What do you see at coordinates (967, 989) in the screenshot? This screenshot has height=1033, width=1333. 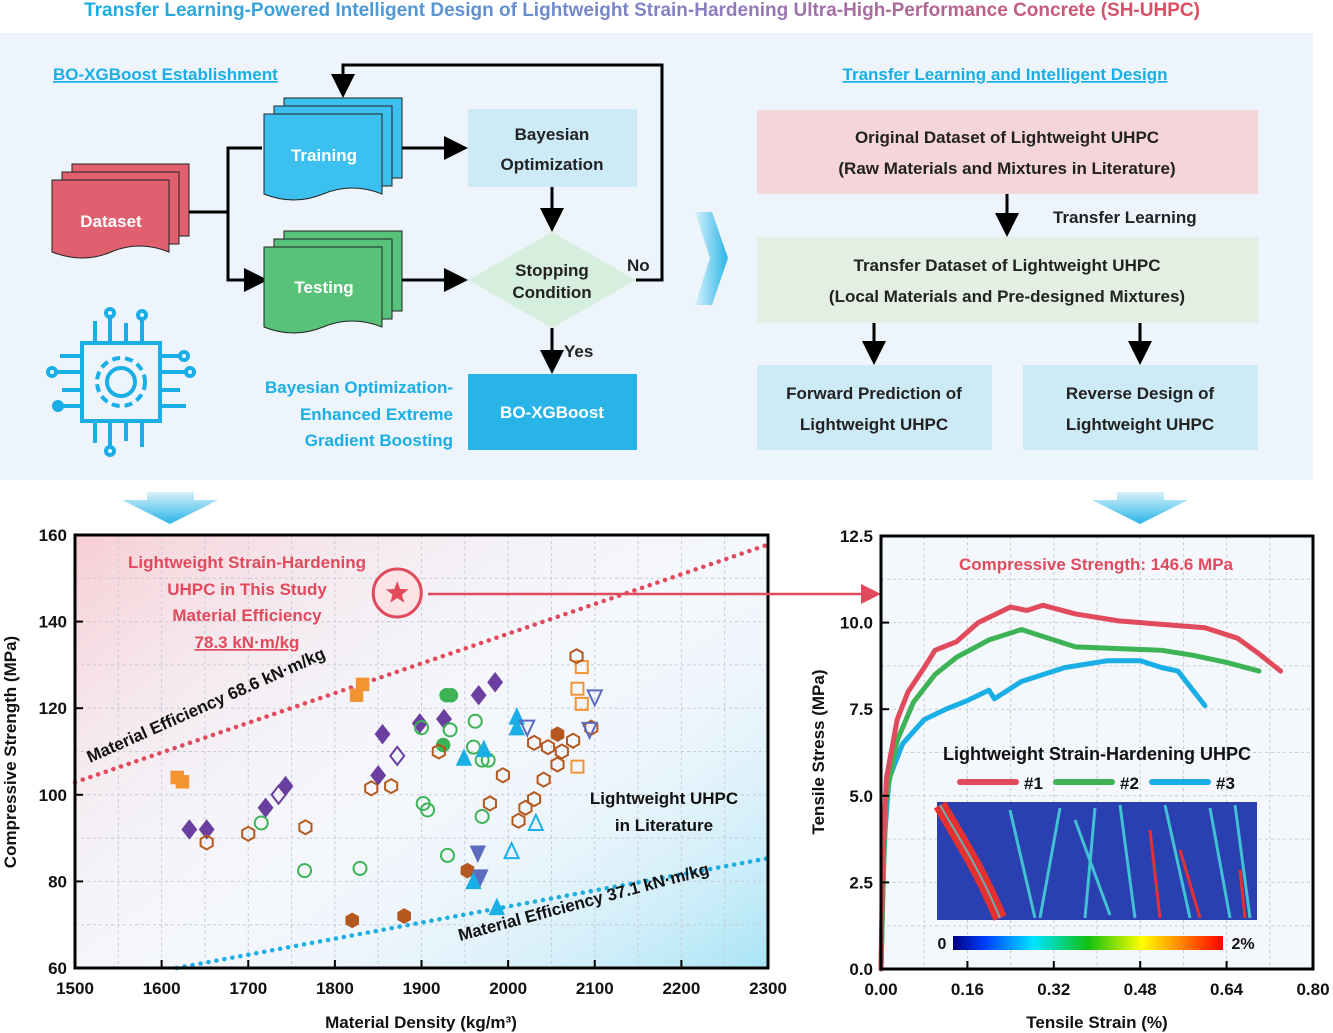 I see `x-tick-label: 0.16` at bounding box center [967, 989].